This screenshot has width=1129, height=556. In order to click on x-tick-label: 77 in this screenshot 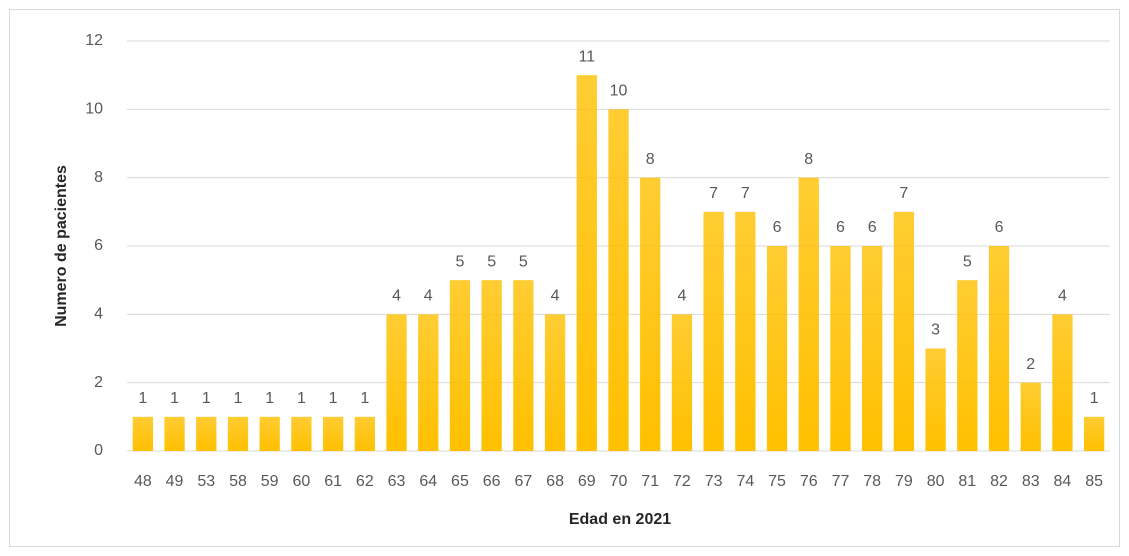, I will do `click(841, 481)`.